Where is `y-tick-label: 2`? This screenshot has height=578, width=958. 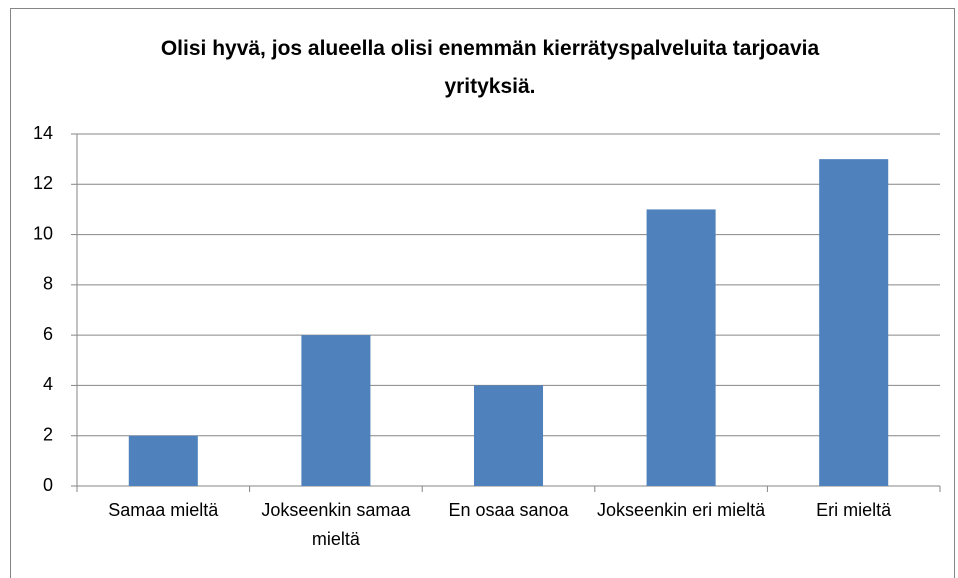
y-tick-label: 2 is located at coordinates (48, 434).